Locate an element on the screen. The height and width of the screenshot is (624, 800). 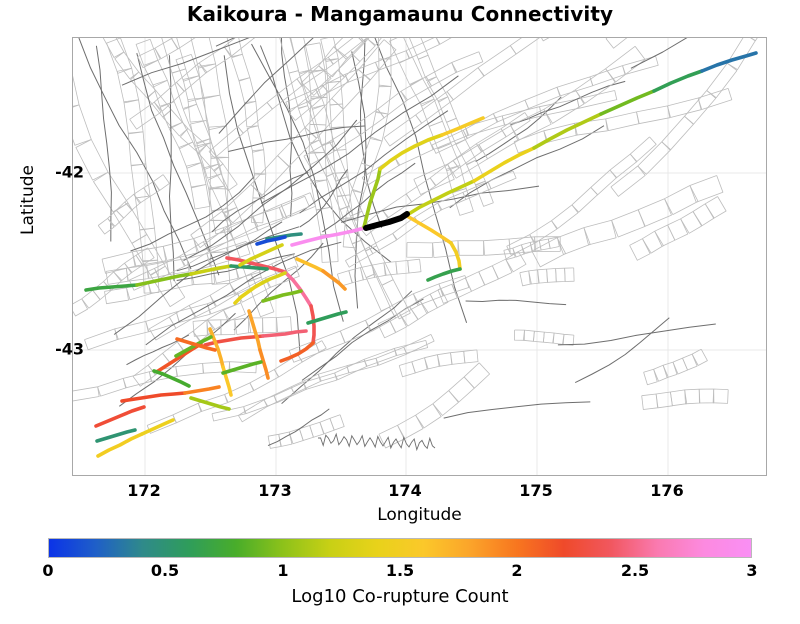
y-axis-label: Latitude is located at coordinates (28, 200).